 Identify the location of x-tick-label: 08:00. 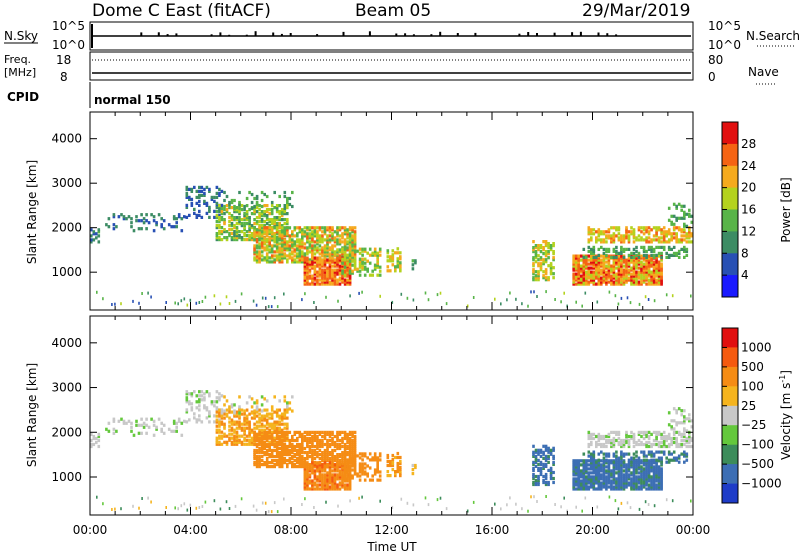
(291, 530).